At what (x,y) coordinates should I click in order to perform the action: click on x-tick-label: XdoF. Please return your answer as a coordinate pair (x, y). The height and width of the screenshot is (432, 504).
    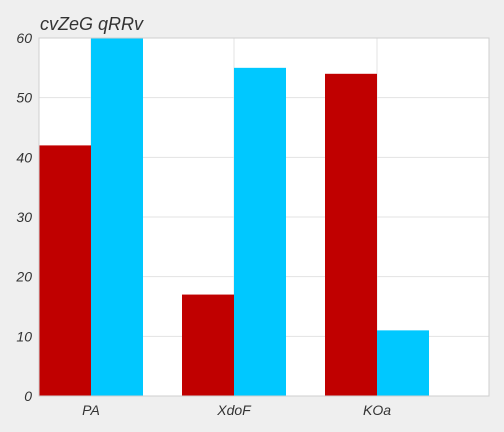
    Looking at the image, I should click on (234, 410).